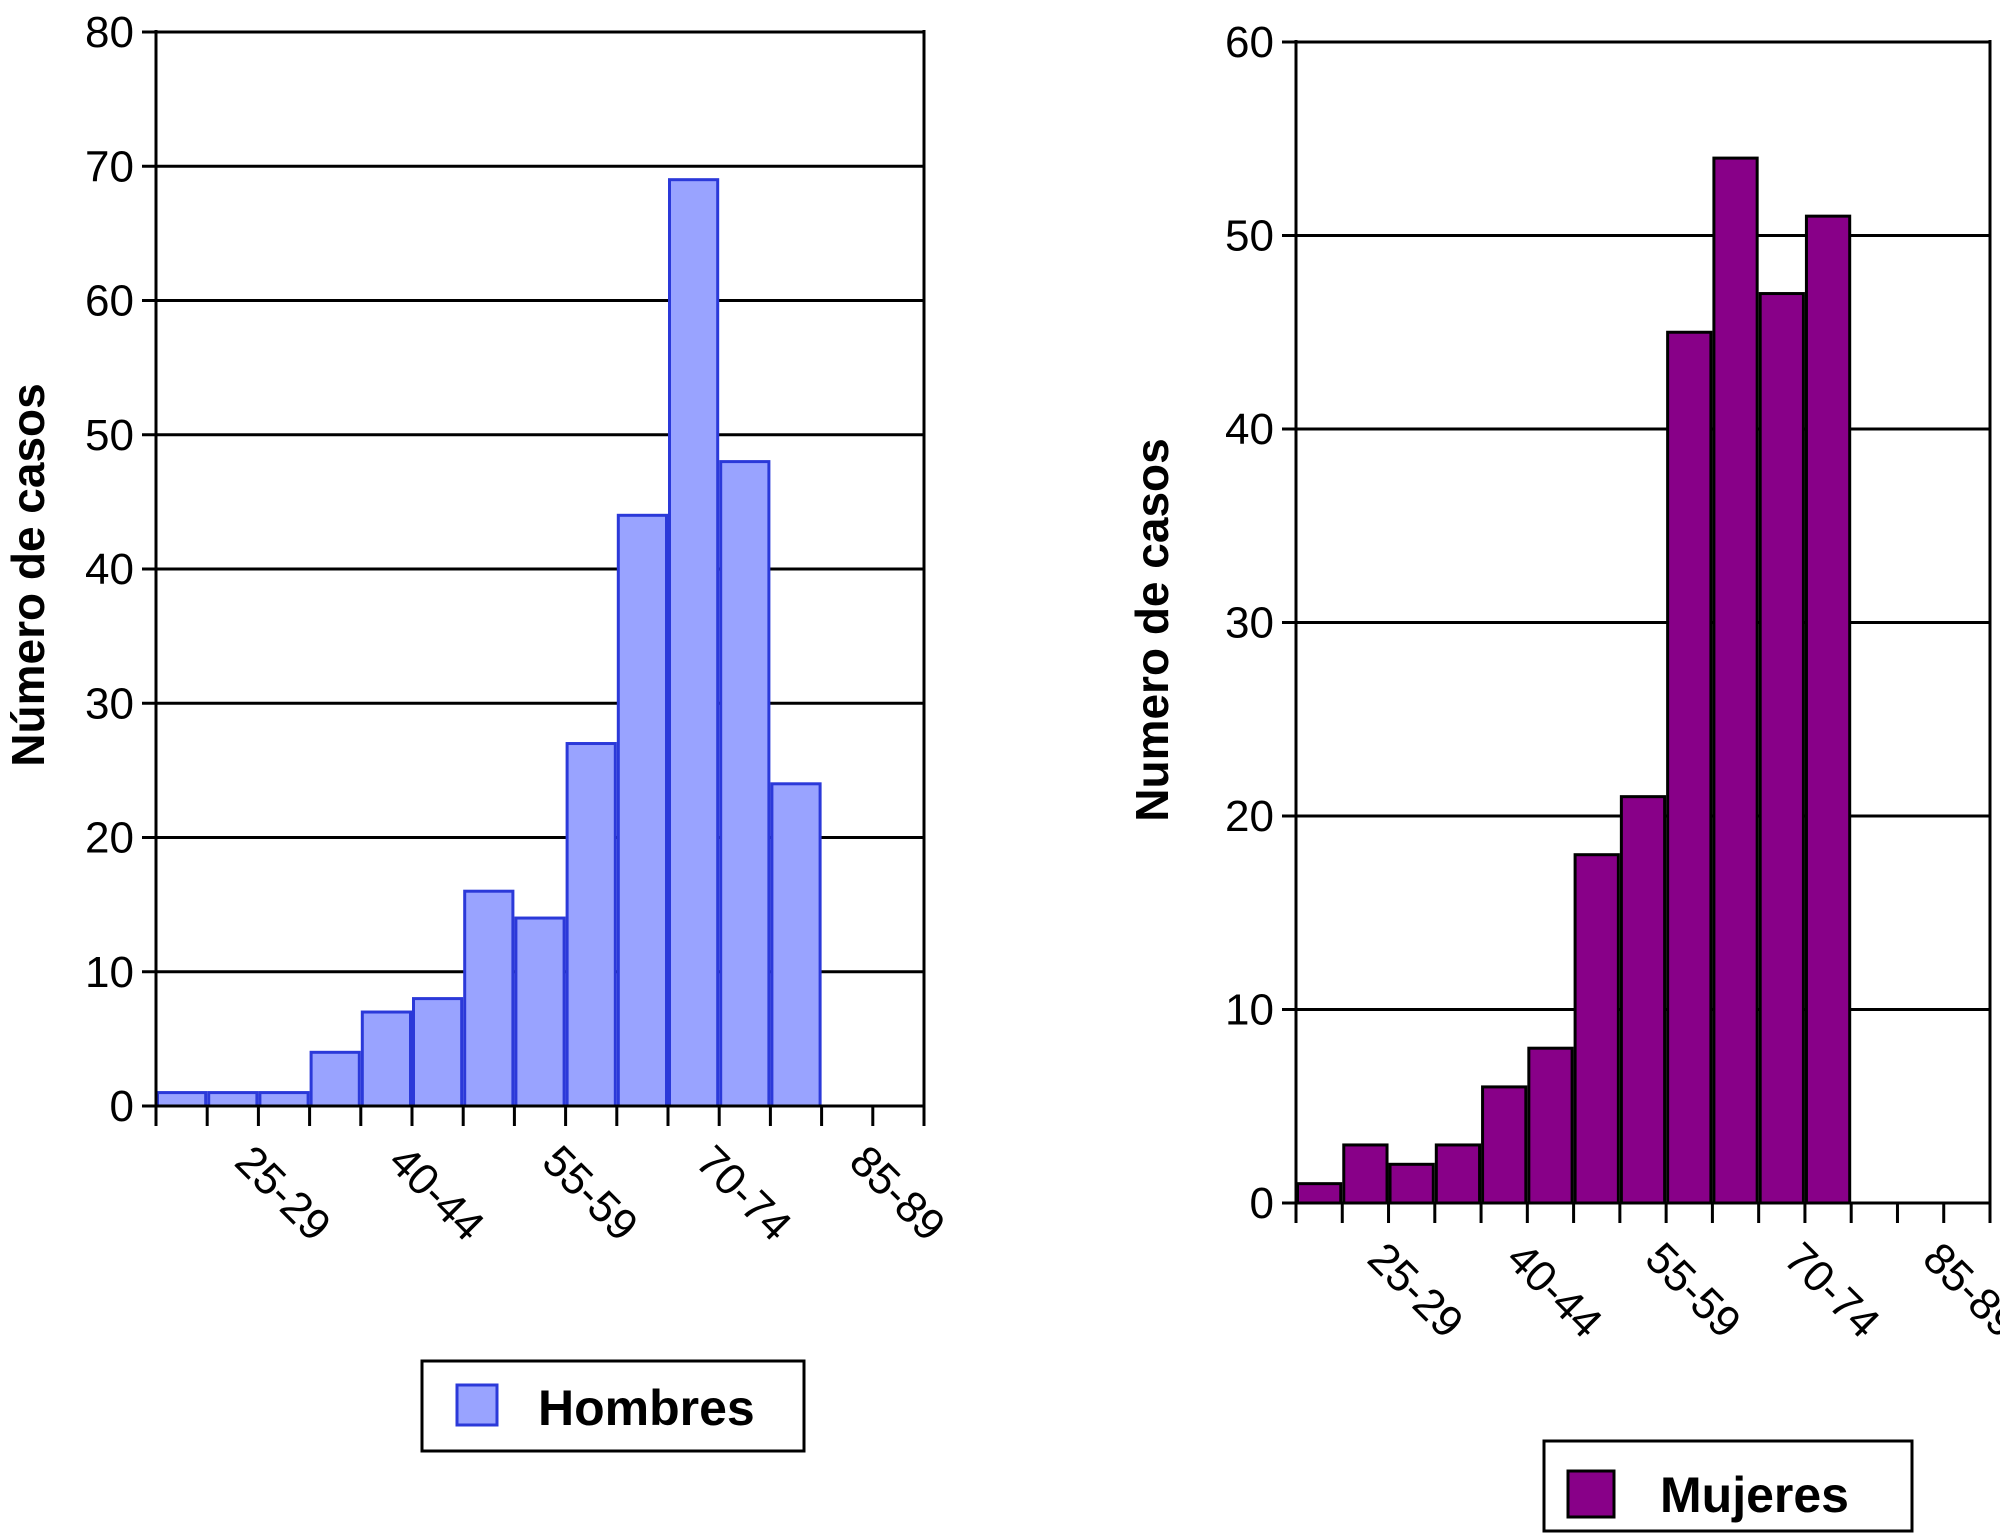 This screenshot has height=1540, width=2000. I want to click on chart-2-ytick-label: 20, so click(1249, 816).